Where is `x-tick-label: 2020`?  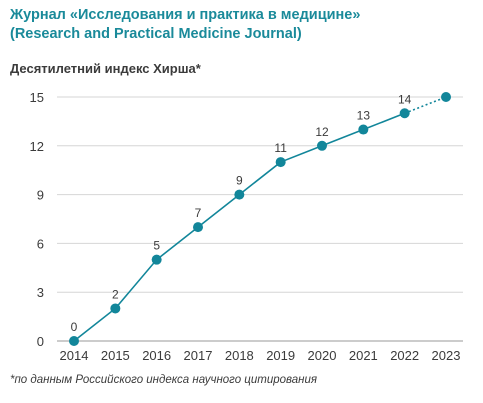
x-tick-label: 2020 is located at coordinates (322, 355).